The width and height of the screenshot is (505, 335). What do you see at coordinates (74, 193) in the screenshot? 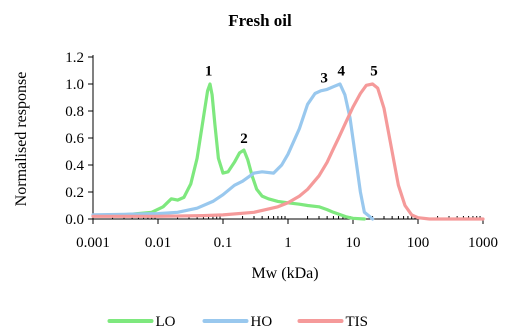
I see `y-tick-label: 0.2` at bounding box center [74, 193].